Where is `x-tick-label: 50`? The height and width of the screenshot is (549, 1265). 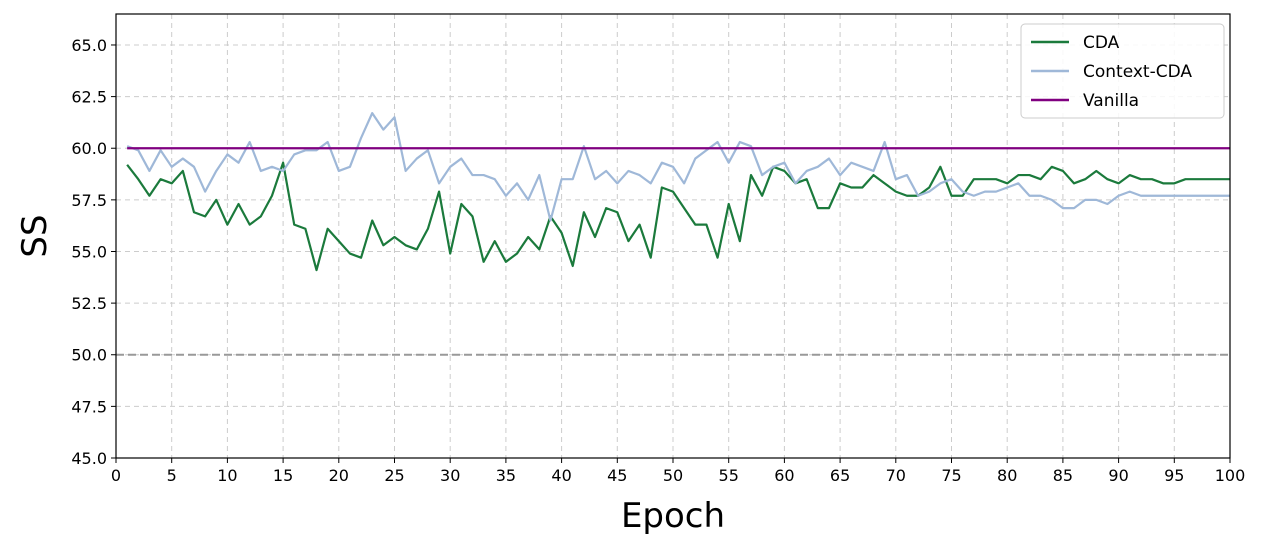
x-tick-label: 50 is located at coordinates (673, 475).